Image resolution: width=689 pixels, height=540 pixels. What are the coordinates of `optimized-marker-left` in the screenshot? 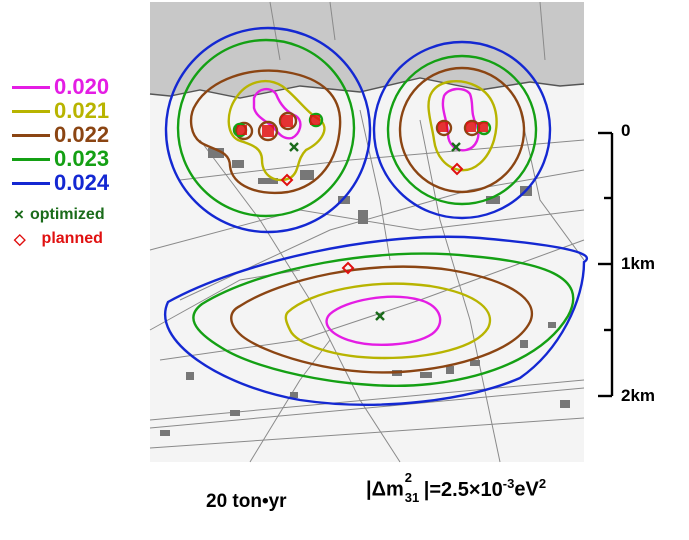 It's located at (294, 147).